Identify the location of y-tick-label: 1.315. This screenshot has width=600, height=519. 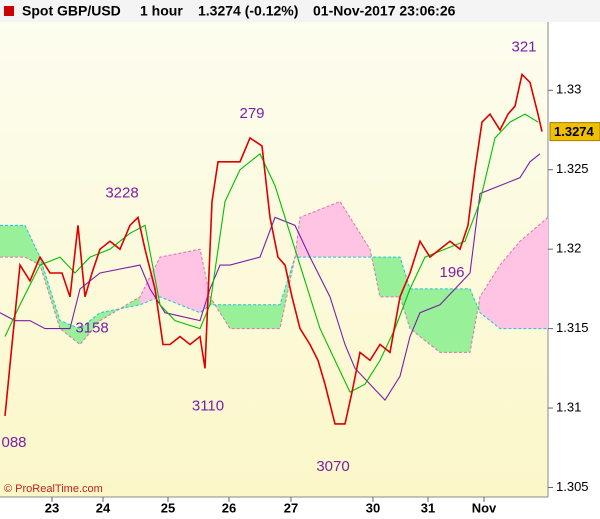
(572, 327).